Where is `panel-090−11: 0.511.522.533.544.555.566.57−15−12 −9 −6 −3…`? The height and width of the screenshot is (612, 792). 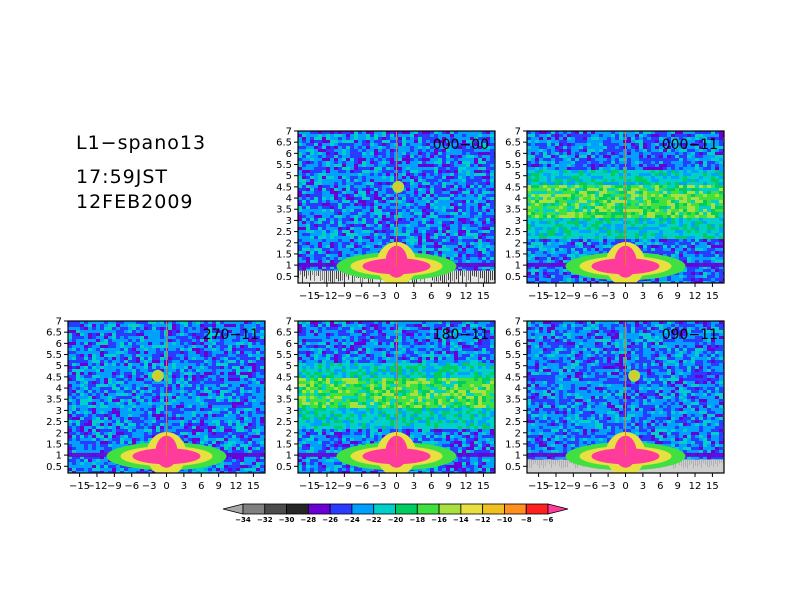
panel-090−11: 0.511.522.533.544.555.566.57−15−12 −9 −6 −3… is located at coordinates (615, 404).